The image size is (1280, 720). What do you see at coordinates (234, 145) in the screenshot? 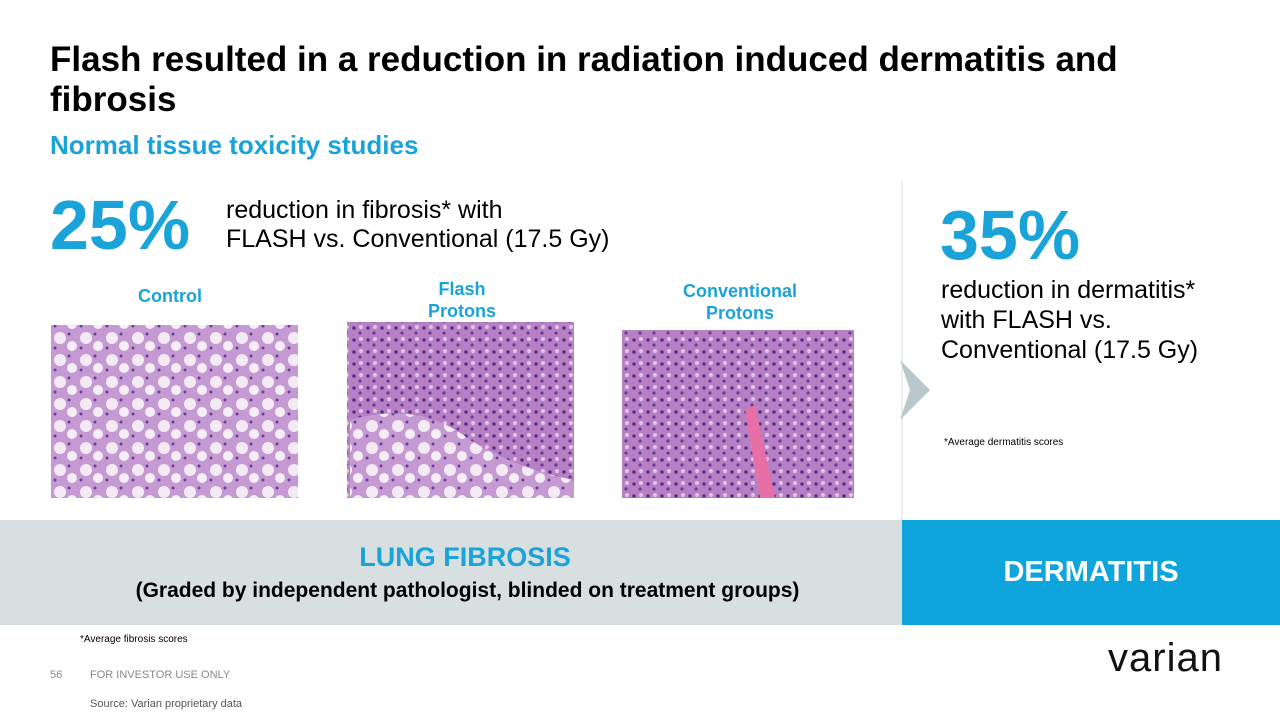
I see `subtitle: Normal tissue toxicity studies` at bounding box center [234, 145].